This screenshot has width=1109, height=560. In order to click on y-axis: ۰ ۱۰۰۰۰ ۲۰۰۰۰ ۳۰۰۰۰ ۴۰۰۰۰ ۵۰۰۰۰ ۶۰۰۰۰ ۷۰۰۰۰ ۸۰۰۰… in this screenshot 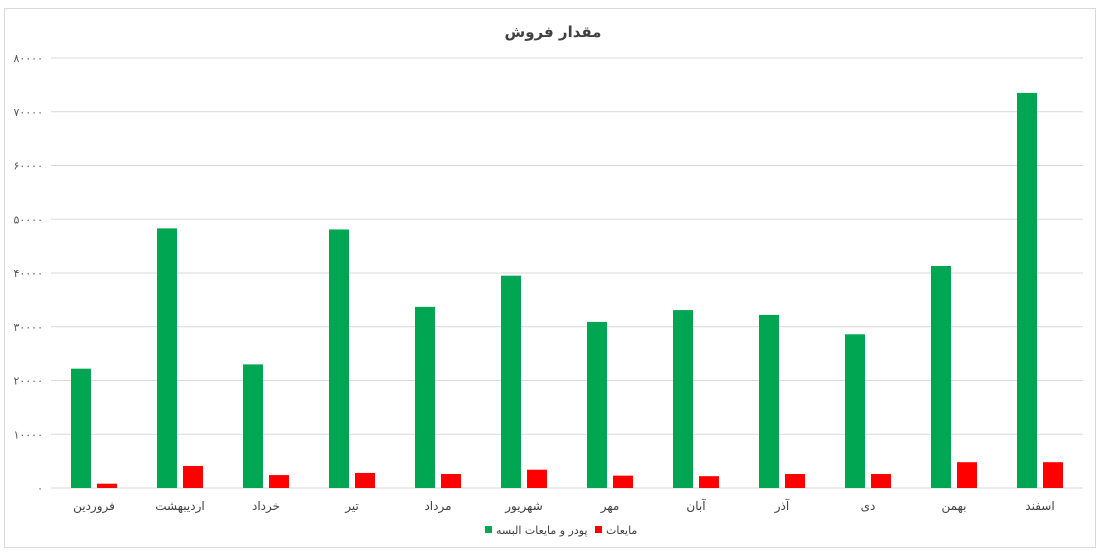, I will do `click(28, 273)`.